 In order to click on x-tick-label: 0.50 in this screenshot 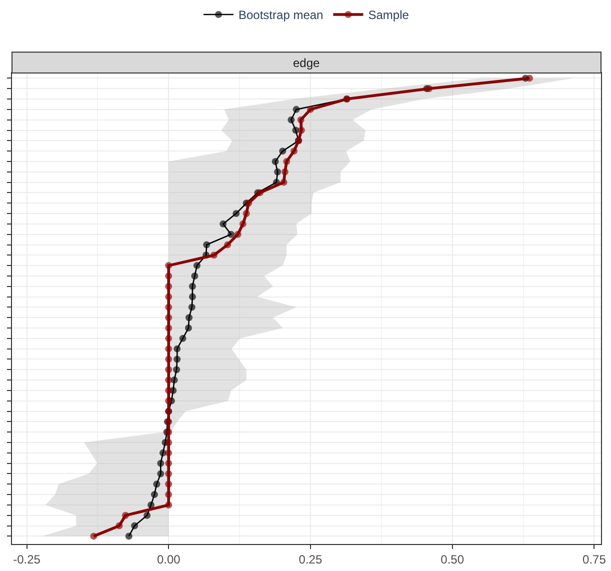, I will do `click(452, 559)`.